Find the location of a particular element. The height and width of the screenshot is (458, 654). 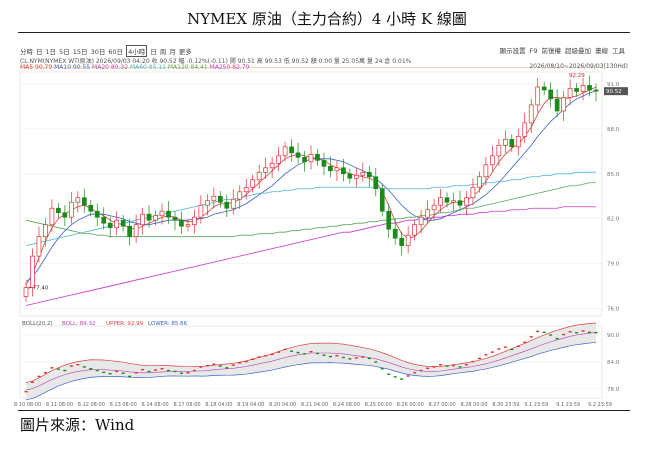

period-tab-0: 分時 is located at coordinates (26, 52).